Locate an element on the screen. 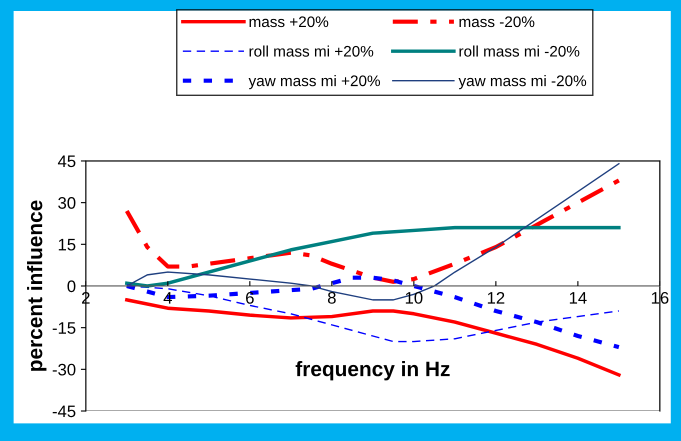  y-tick-label: 45 is located at coordinates (67, 162).